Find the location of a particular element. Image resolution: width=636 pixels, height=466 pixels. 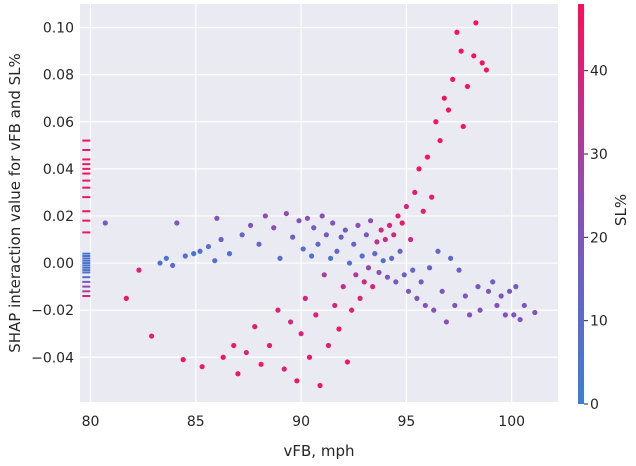

x-tick-label: 80 is located at coordinates (91, 422).